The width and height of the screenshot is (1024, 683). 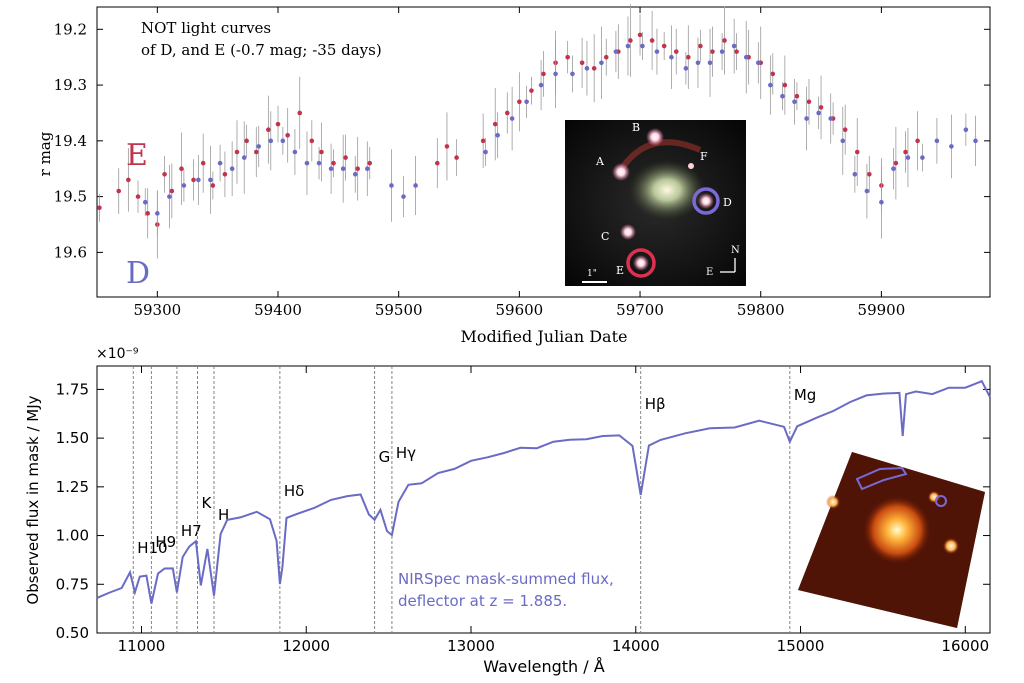 What do you see at coordinates (471, 646) in the screenshot?
I see `spectrum-x-tick-label: 13000` at bounding box center [471, 646].